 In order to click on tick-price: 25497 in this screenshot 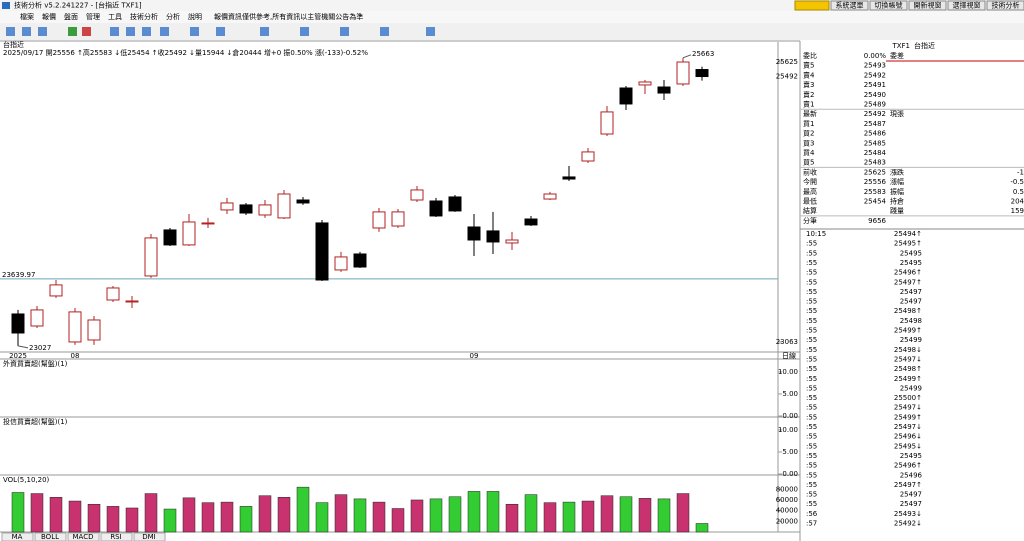, I will do `click(911, 302)`.